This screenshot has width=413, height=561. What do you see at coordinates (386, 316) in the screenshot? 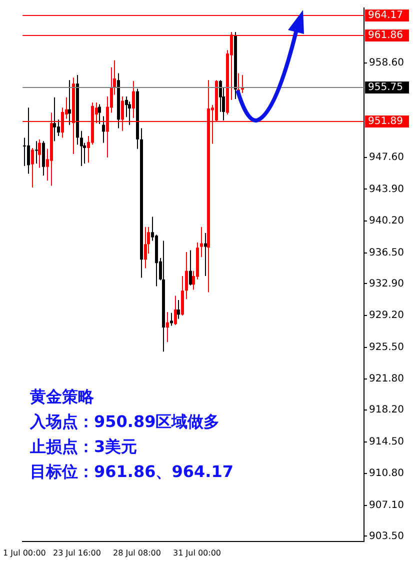
I see `y-tick-label: 929.20` at bounding box center [386, 316].